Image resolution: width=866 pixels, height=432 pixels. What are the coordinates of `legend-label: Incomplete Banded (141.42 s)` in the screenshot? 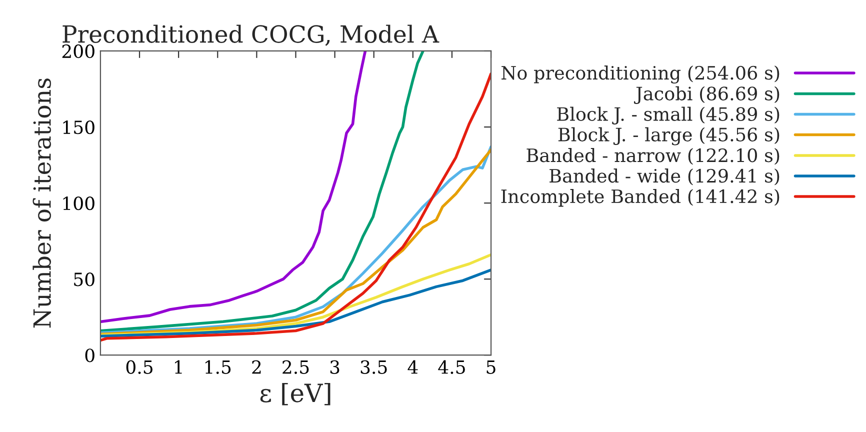 It's located at (640, 198).